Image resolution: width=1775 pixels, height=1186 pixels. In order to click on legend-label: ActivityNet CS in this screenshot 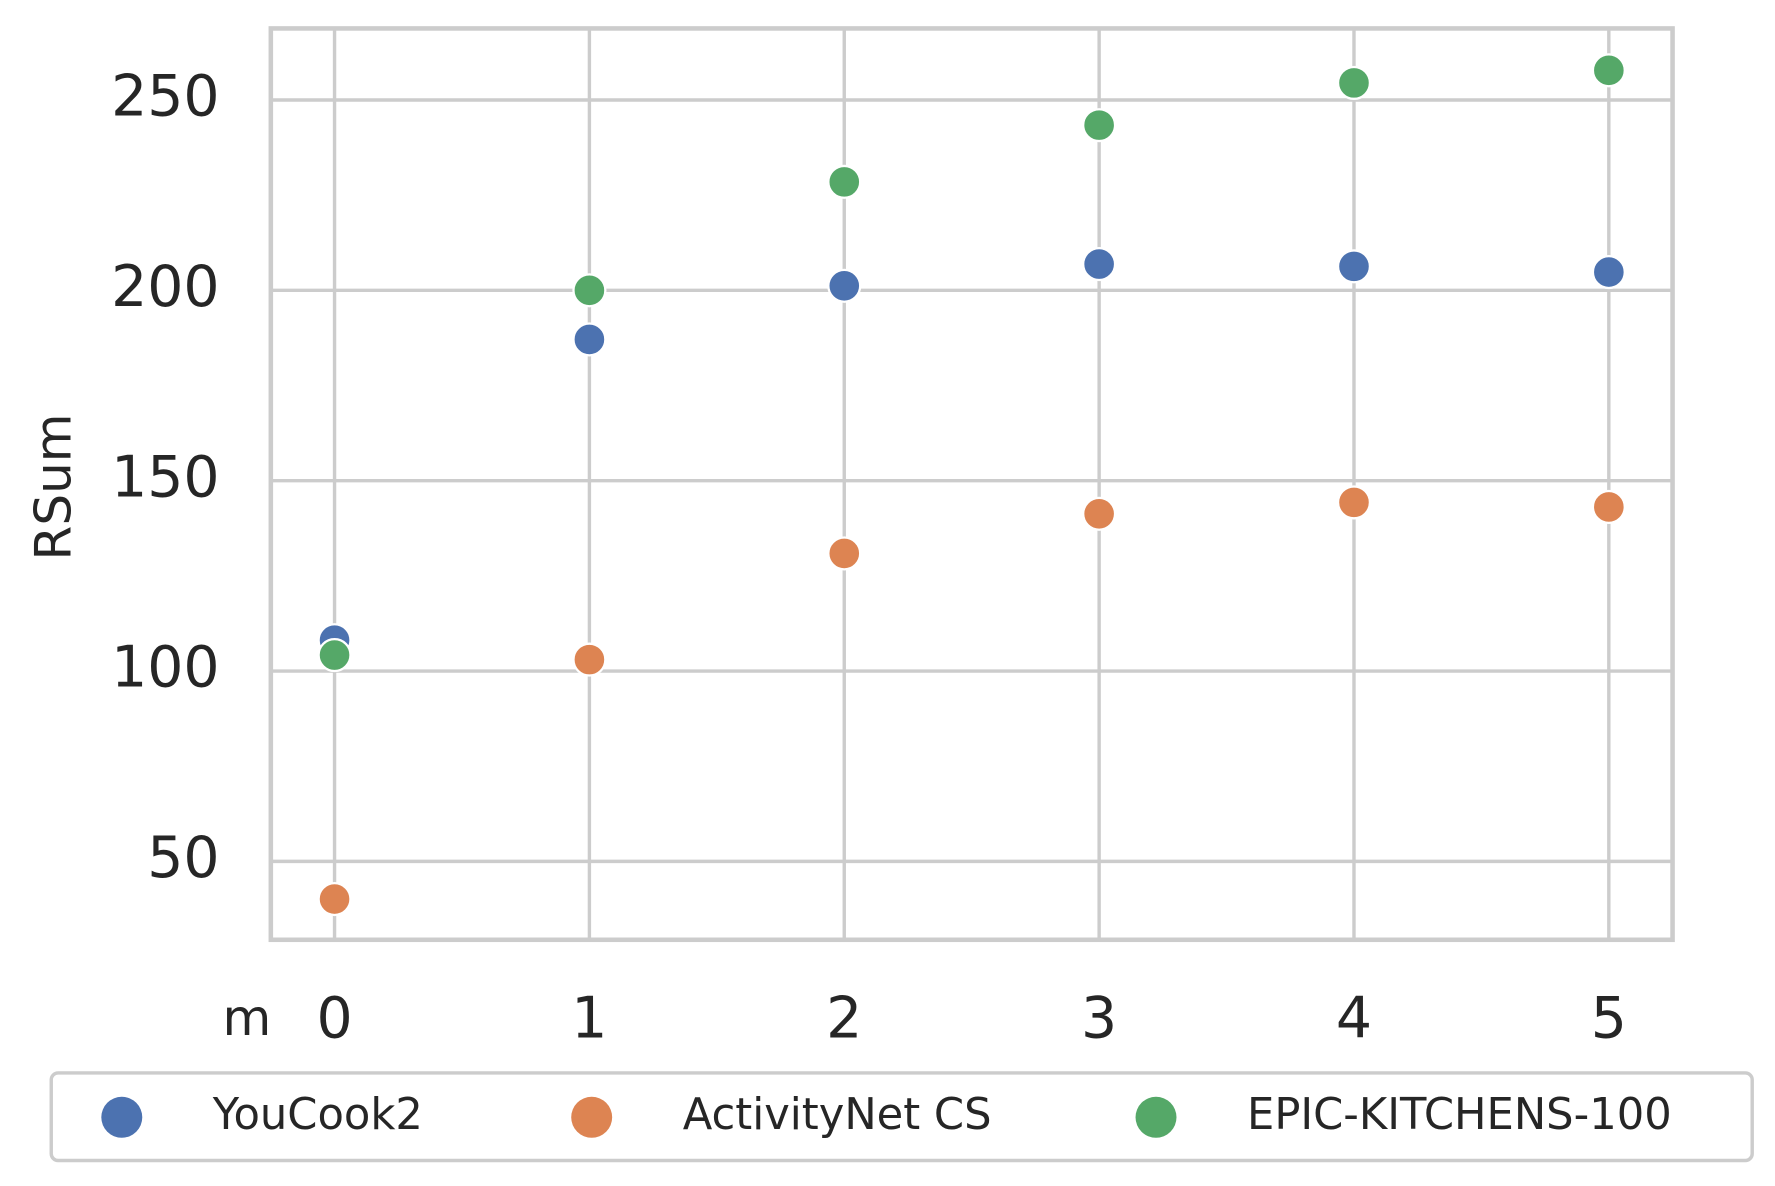, I will do `click(837, 1115)`.